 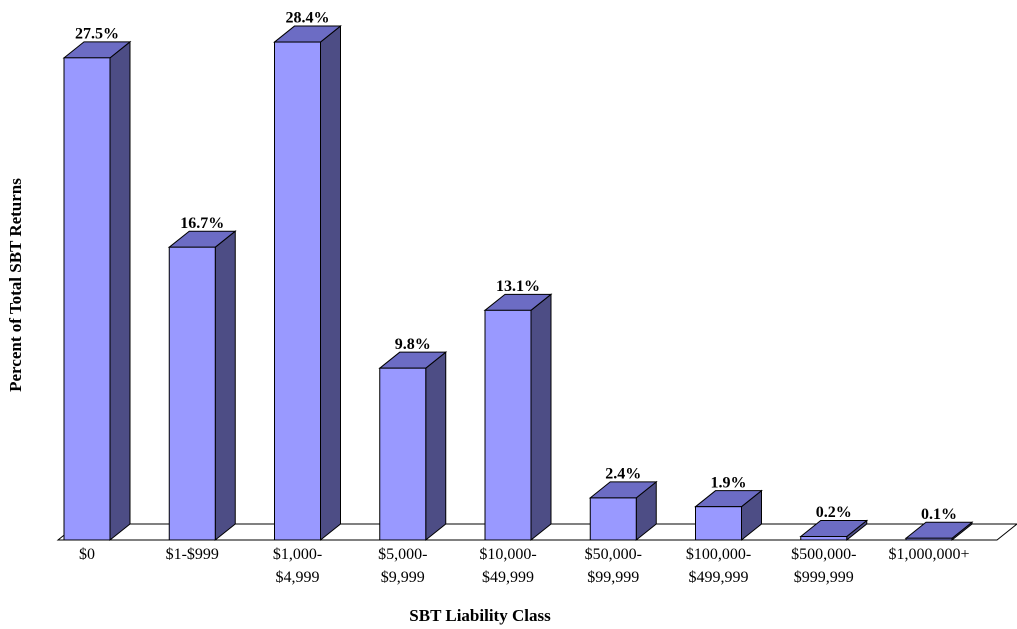 What do you see at coordinates (297, 566) in the screenshot?
I see `x-tick-label: $1,000-$4,999` at bounding box center [297, 566].